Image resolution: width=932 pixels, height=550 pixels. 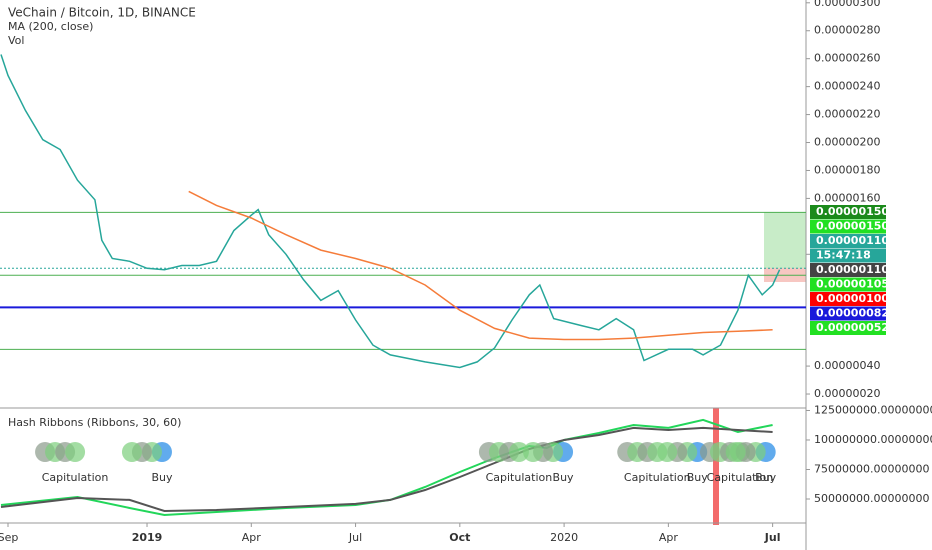 I want to click on price-tag-label: 15:47:18, so click(x=843, y=255).